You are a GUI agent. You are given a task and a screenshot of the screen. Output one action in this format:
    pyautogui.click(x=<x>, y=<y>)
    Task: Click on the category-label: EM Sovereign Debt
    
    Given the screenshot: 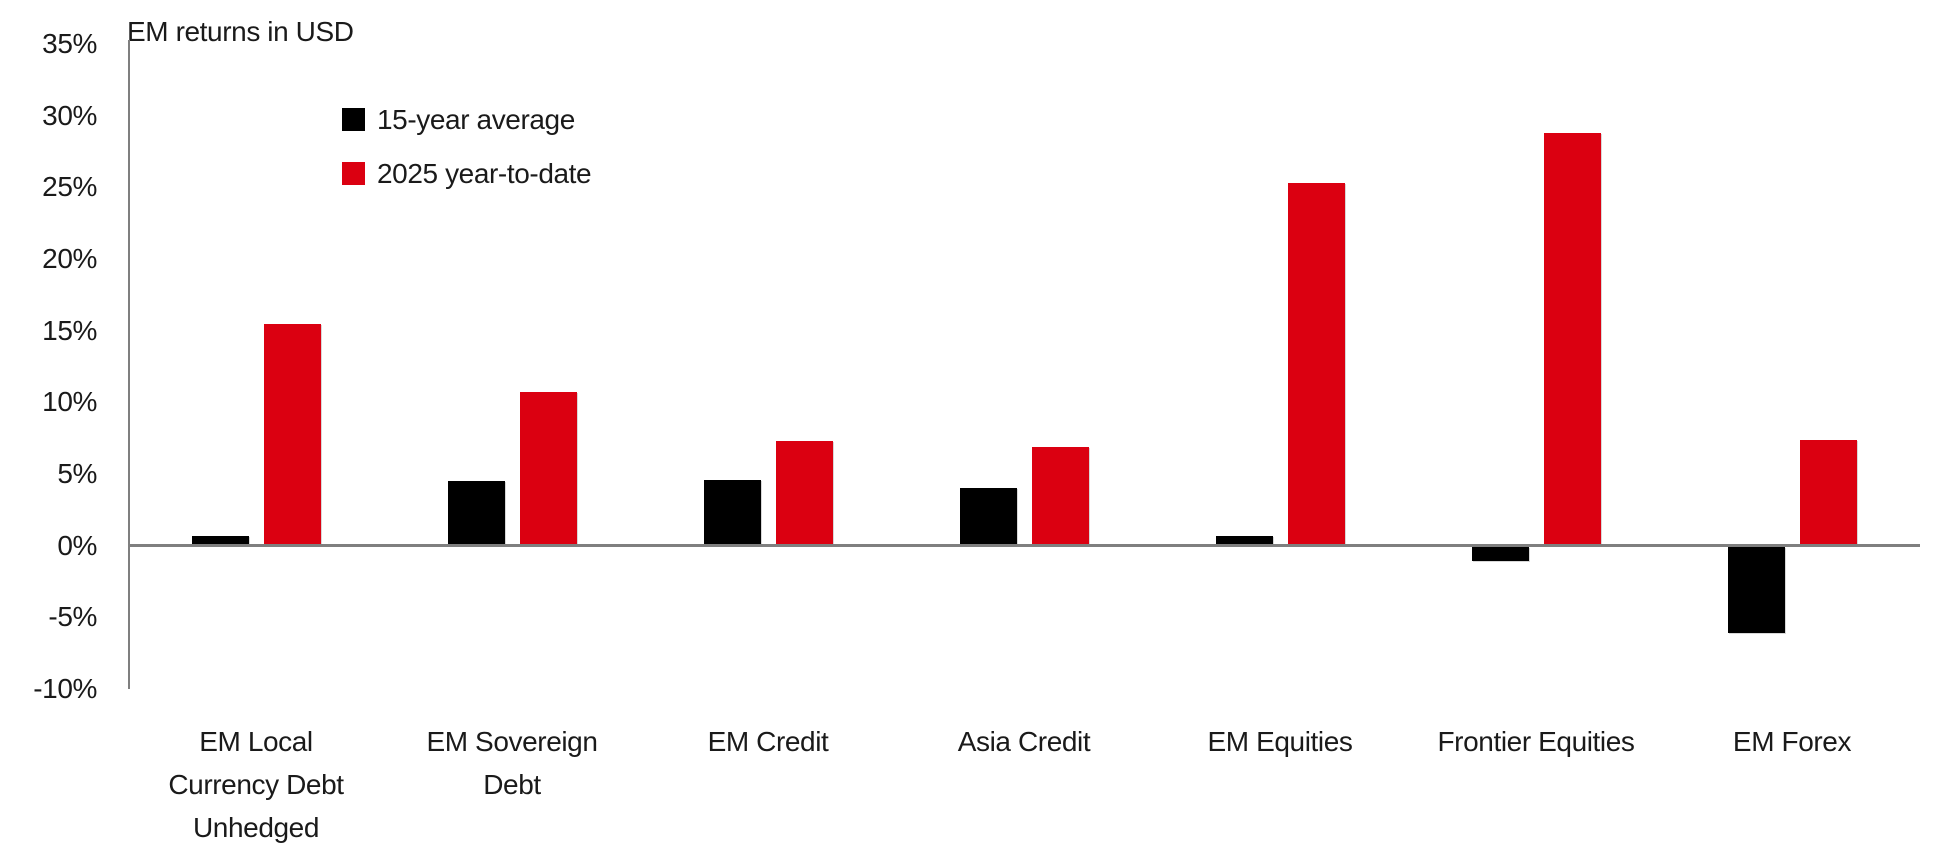 What is the action you would take?
    pyautogui.click(x=512, y=763)
    